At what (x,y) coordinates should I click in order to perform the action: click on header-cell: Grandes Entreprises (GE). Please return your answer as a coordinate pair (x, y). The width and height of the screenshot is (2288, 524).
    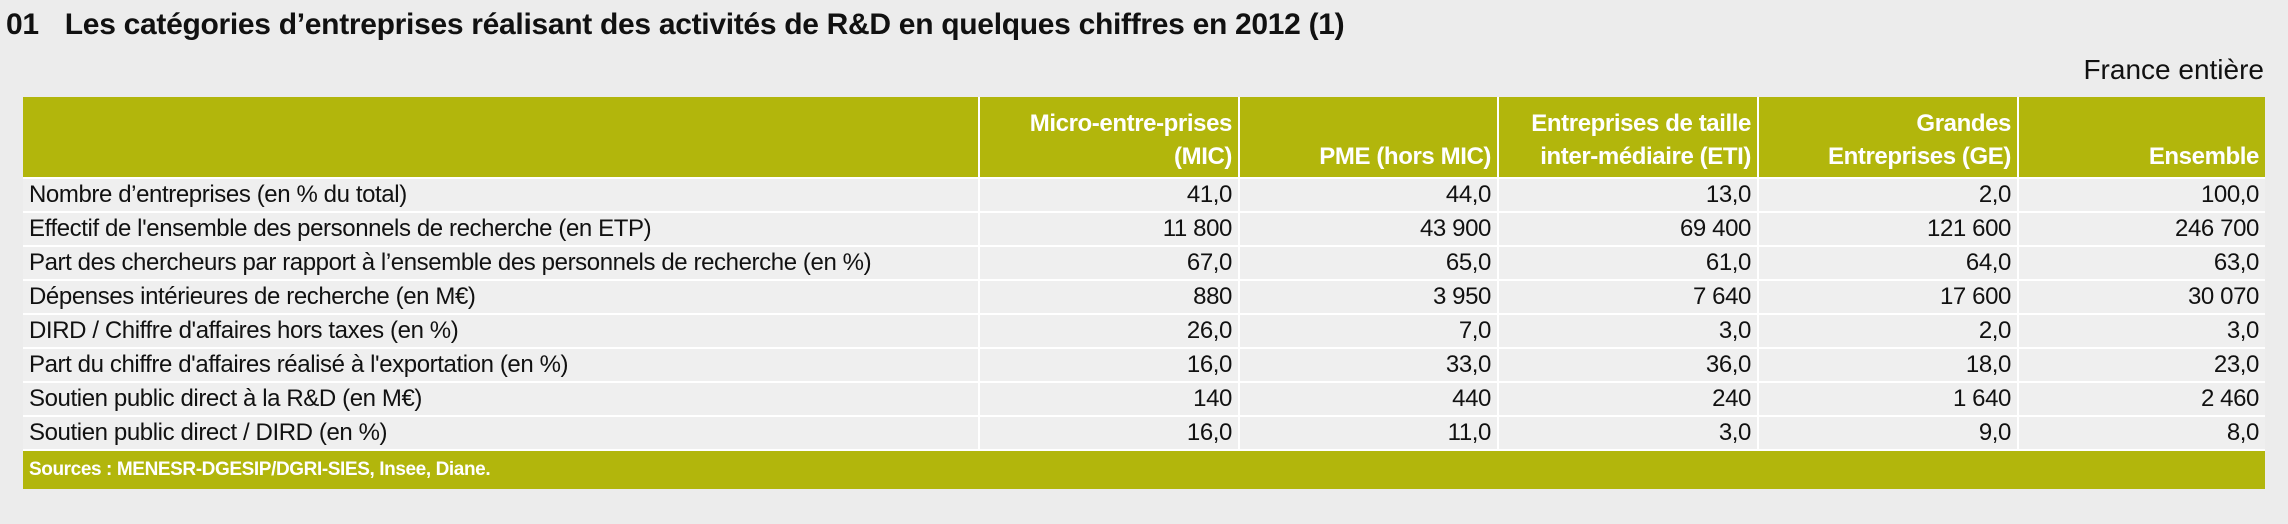
    Looking at the image, I should click on (1887, 137).